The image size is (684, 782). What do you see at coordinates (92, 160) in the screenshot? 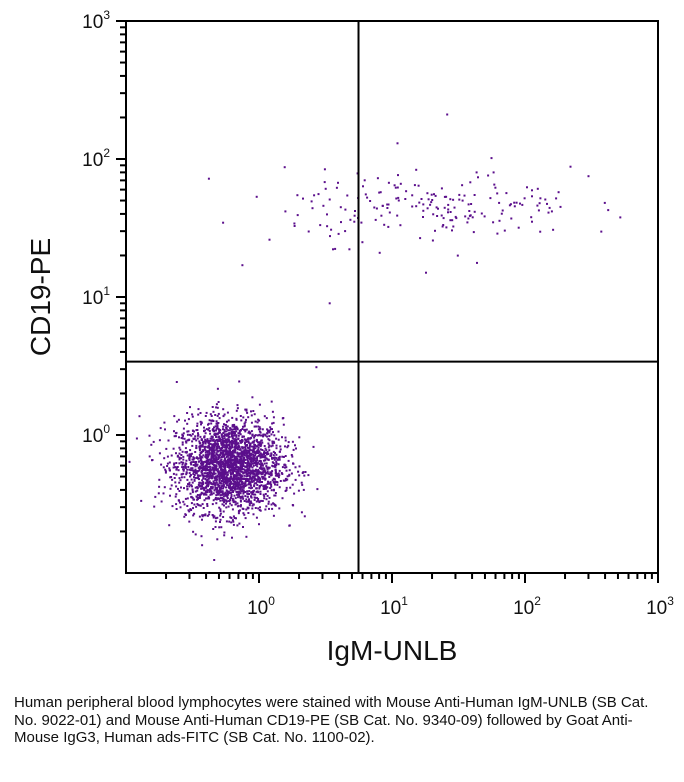
I see `y-tick-base: 10` at bounding box center [92, 160].